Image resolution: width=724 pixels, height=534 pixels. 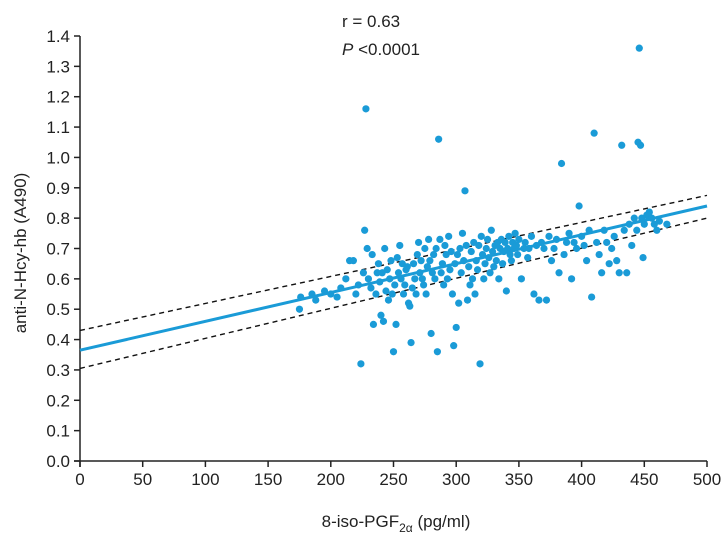 I want to click on y-axis-label: anti-N-Hcy-hb (A490), so click(x=20, y=253).